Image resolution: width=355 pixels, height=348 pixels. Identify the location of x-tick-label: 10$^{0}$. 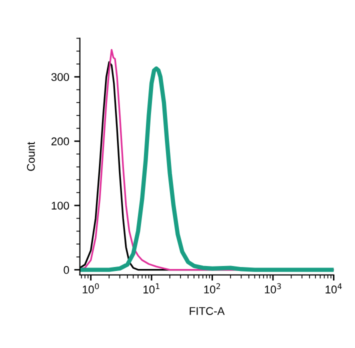
(90, 288).